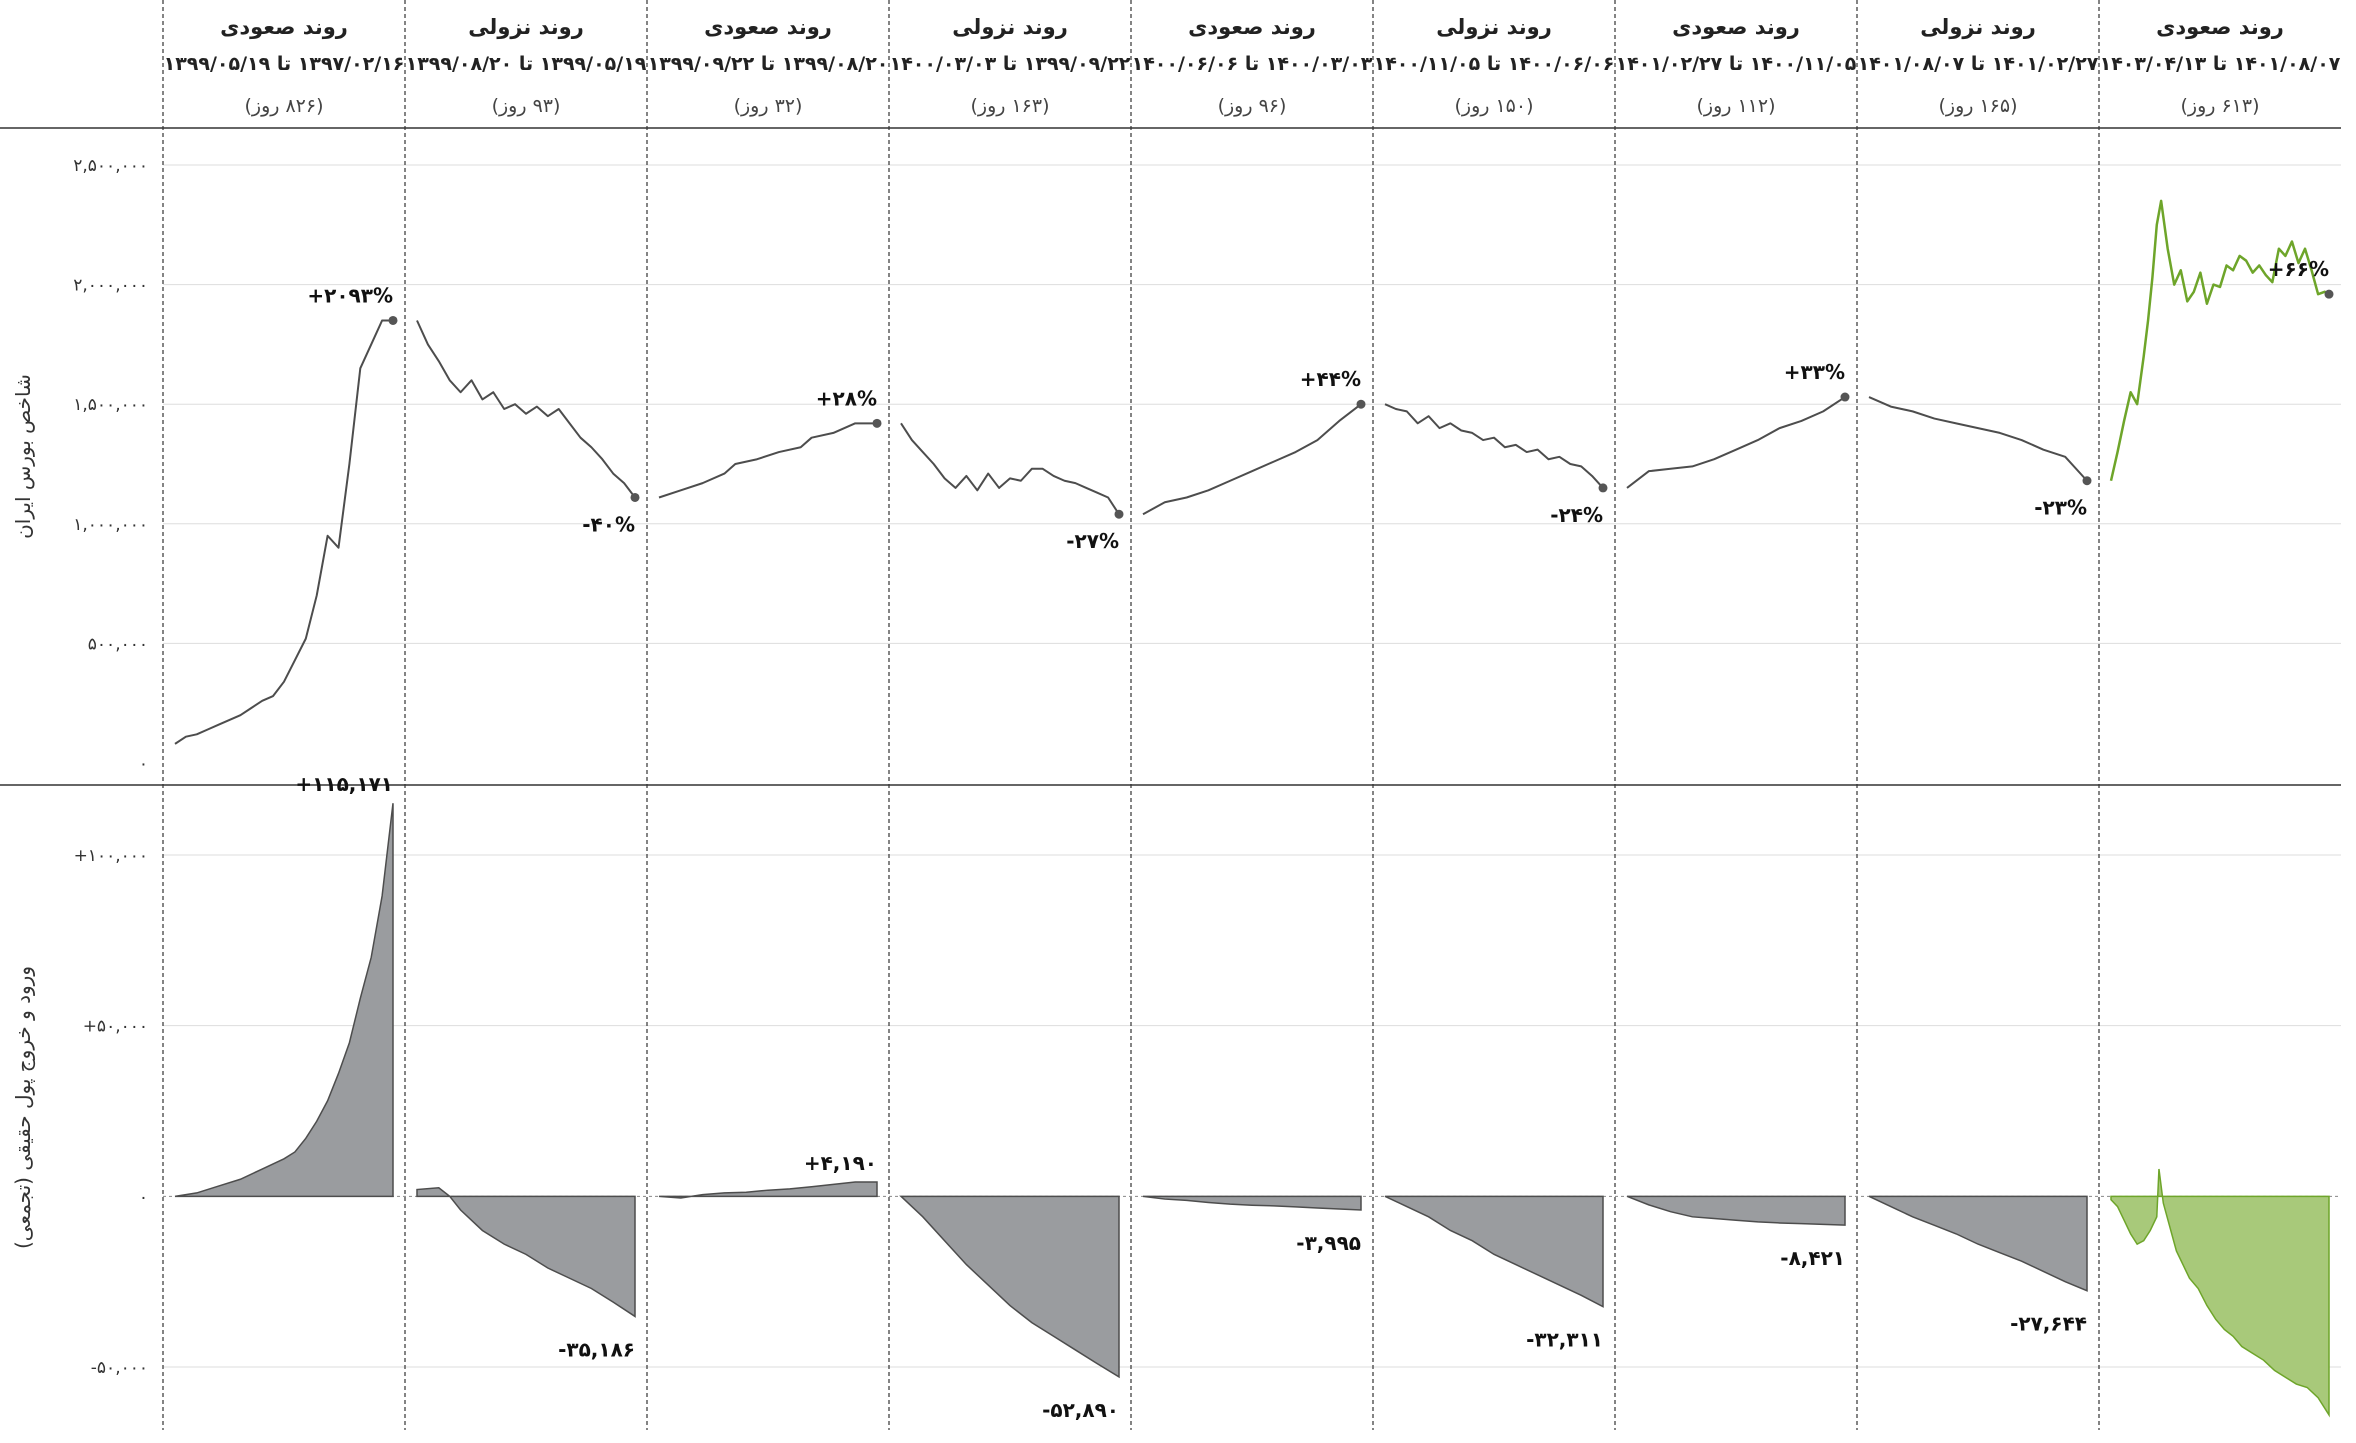 Image resolution: width=2356 pixels, height=1443 pixels. Describe the element at coordinates (1328, 1243) in the screenshot. I see `flow-value-label: -۳,۹۹۵` at that location.